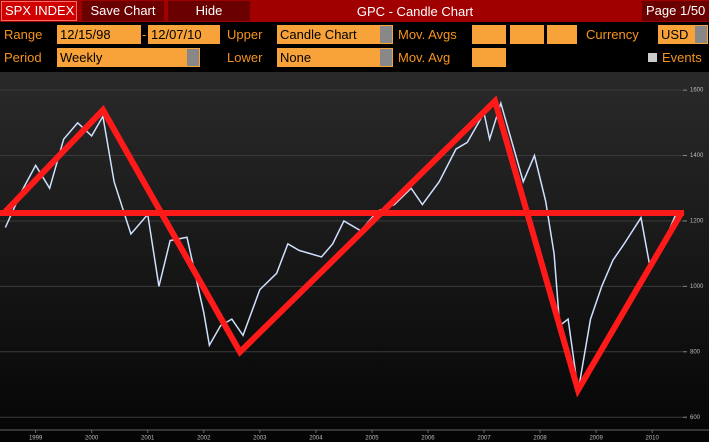 The image size is (709, 442). I want to click on y-tick-label: 600, so click(695, 418).